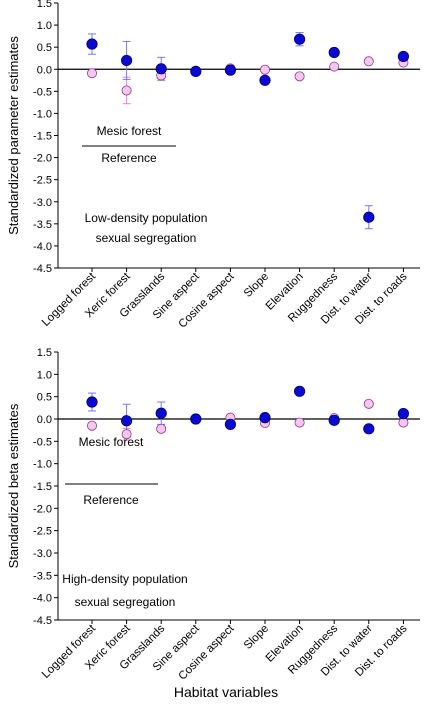  What do you see at coordinates (146, 218) in the screenshot?
I see `panel-annotation: Low-density population` at bounding box center [146, 218].